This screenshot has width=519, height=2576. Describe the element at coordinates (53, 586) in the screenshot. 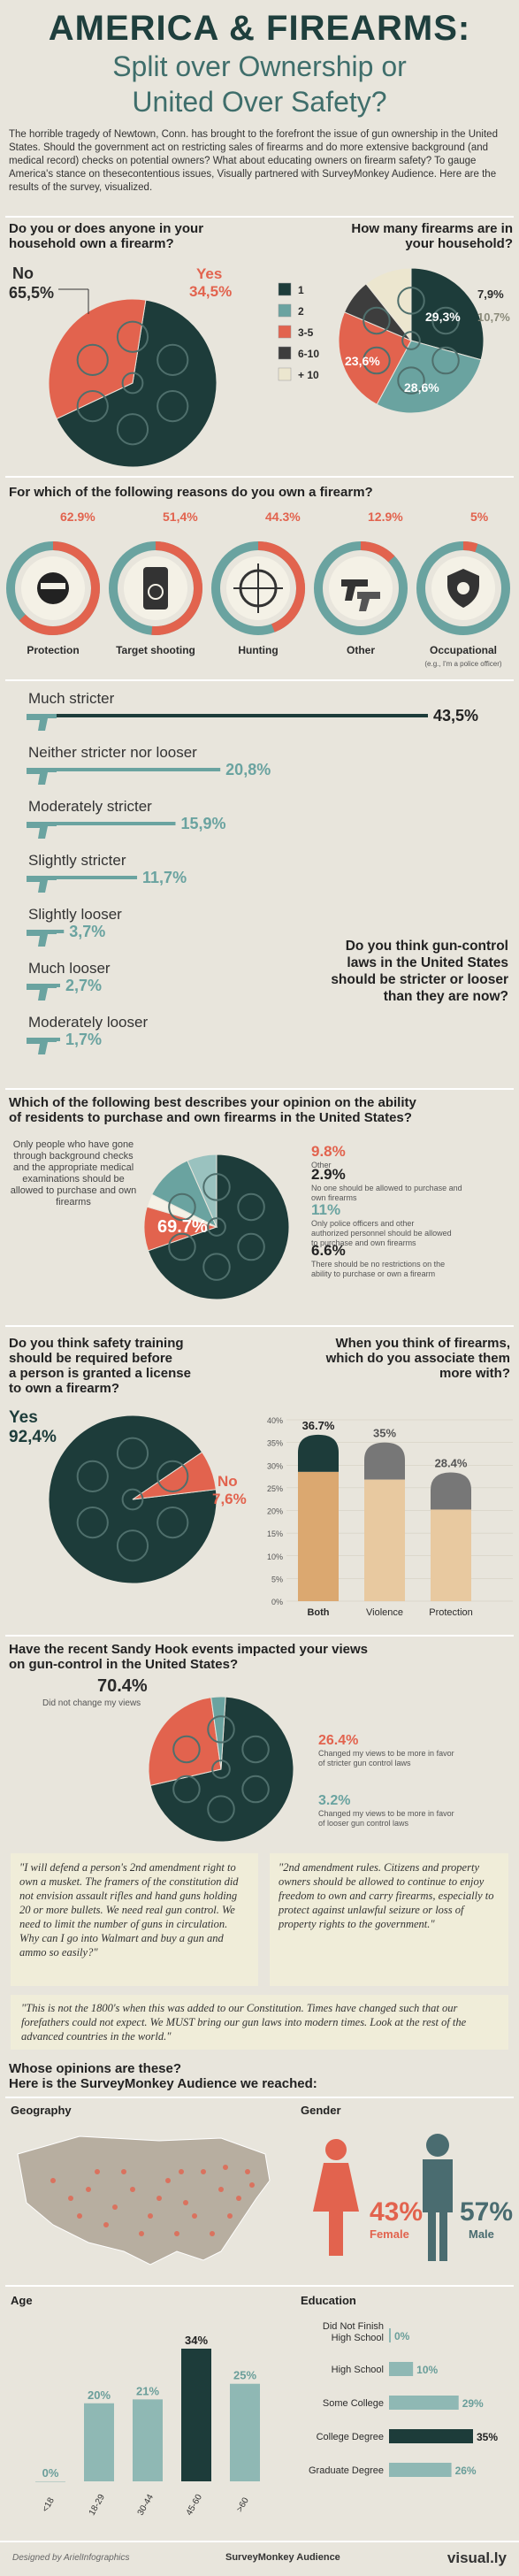

I see `mask-eye-slit-icon` at that location.